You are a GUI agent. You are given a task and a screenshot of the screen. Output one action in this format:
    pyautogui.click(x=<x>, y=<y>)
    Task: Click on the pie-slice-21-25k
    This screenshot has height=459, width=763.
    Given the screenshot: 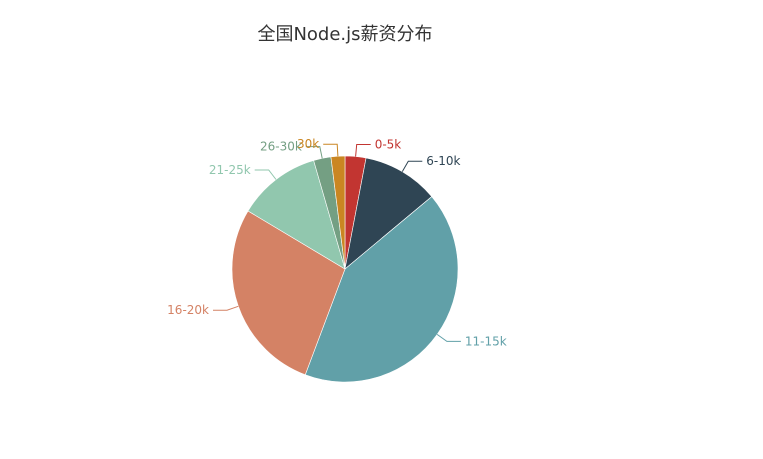 What is the action you would take?
    pyautogui.click(x=296, y=215)
    